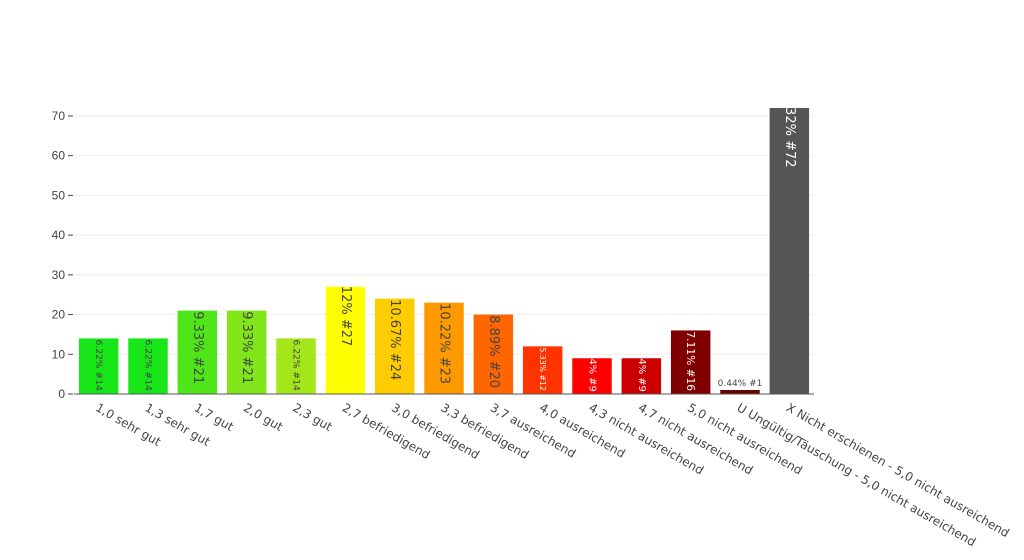 This screenshot has width=1024, height=560. What do you see at coordinates (582, 430) in the screenshot?
I see `x-category-label: 4,0 ausreichend` at bounding box center [582, 430].